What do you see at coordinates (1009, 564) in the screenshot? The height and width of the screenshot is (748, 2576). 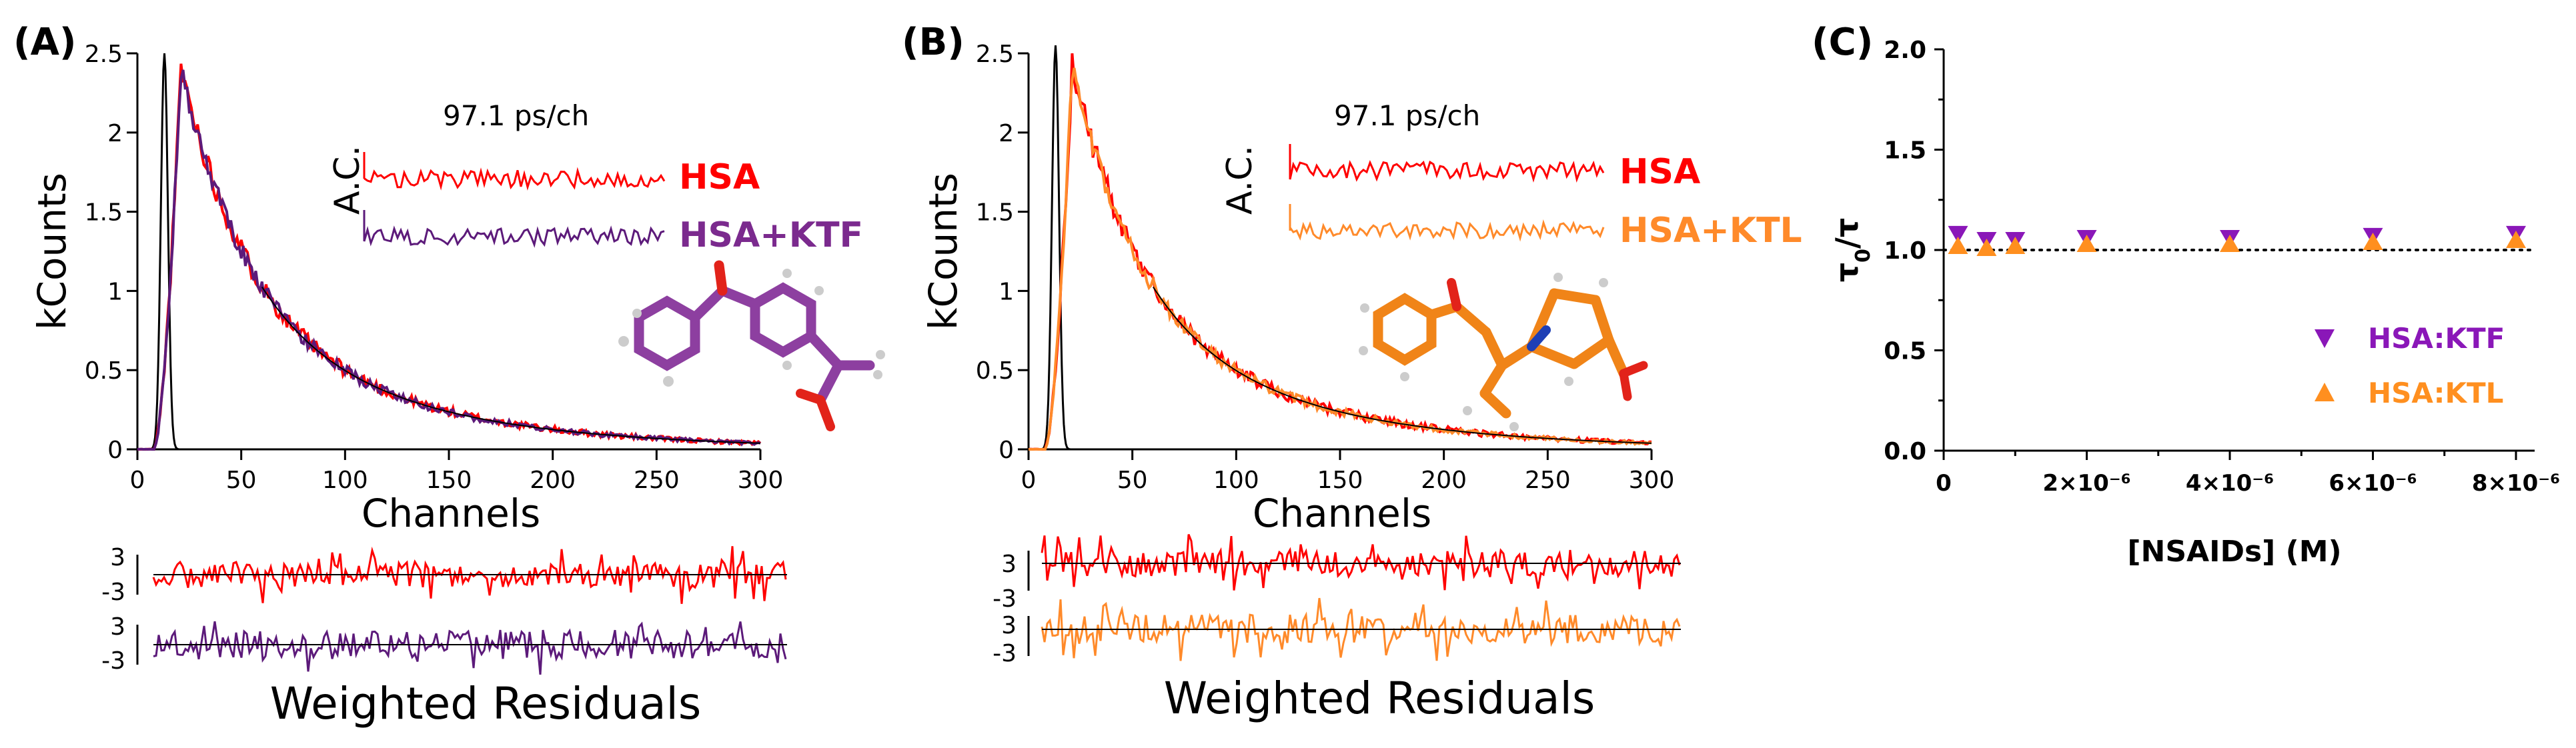 I see `panel-b-res1-top-tick: 3` at bounding box center [1009, 564].